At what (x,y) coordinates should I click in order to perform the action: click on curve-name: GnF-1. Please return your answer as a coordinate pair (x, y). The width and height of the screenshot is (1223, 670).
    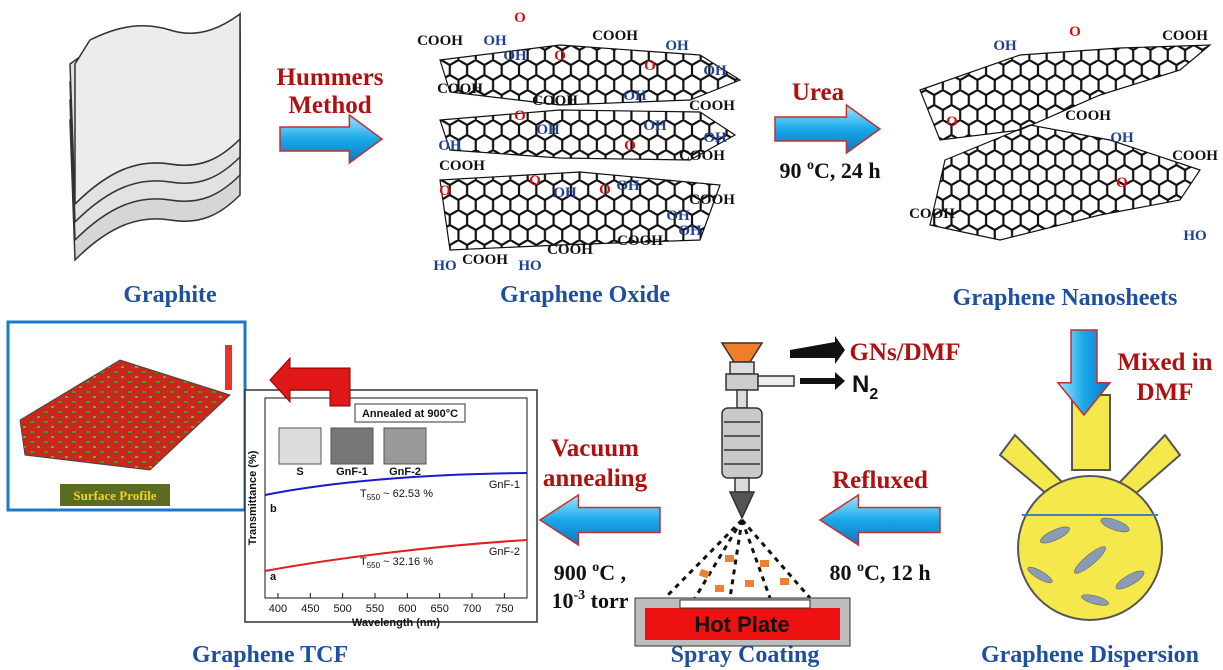
    Looking at the image, I should click on (504, 485).